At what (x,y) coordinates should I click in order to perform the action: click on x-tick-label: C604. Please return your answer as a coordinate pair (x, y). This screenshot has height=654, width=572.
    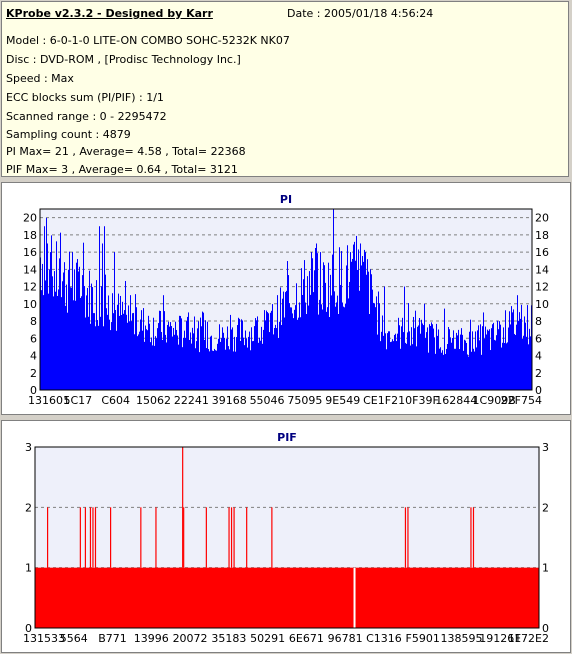
    Looking at the image, I should click on (115, 400).